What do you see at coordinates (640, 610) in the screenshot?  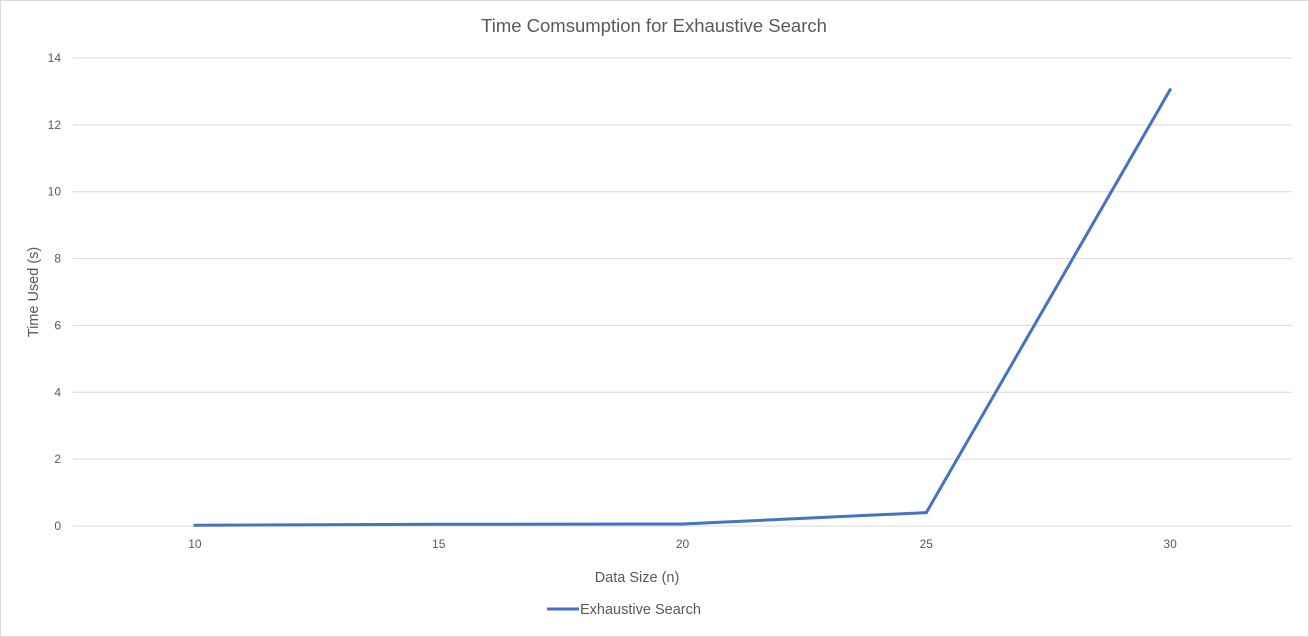 I see `legend-label-exhaustive-search: Exhaustive Search` at bounding box center [640, 610].